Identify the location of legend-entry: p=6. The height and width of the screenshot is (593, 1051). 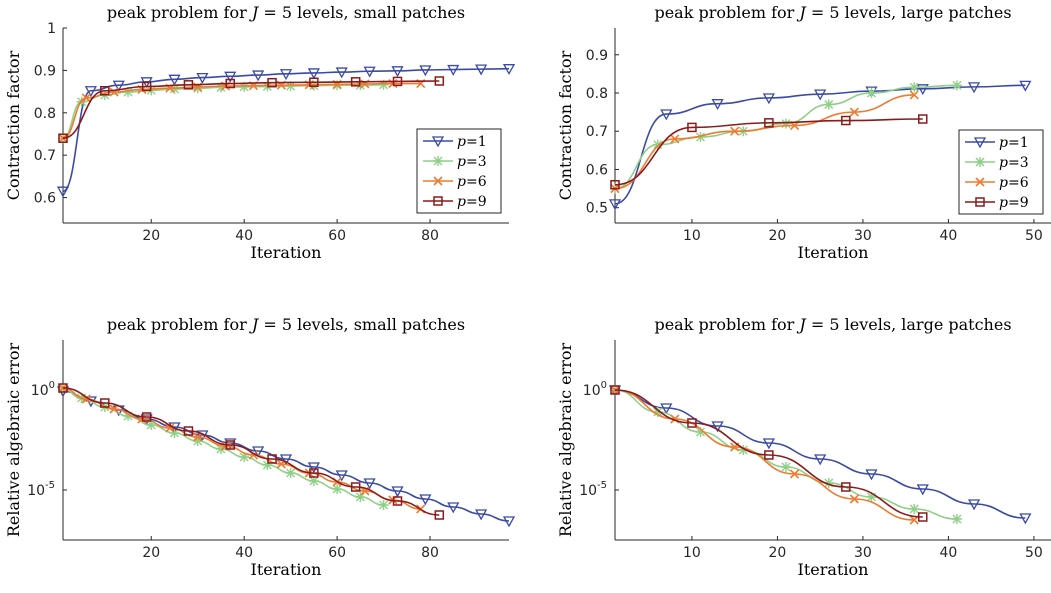
(472, 182).